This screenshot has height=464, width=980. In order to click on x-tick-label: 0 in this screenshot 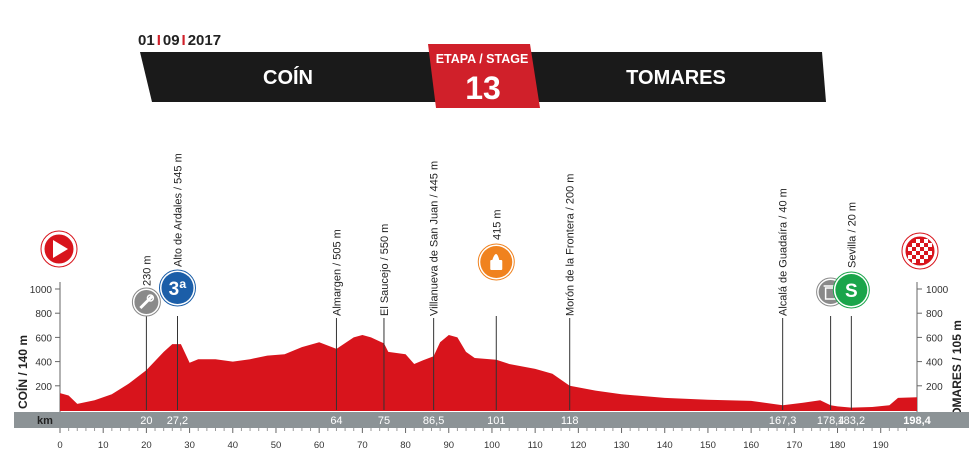, I will do `click(59, 445)`.